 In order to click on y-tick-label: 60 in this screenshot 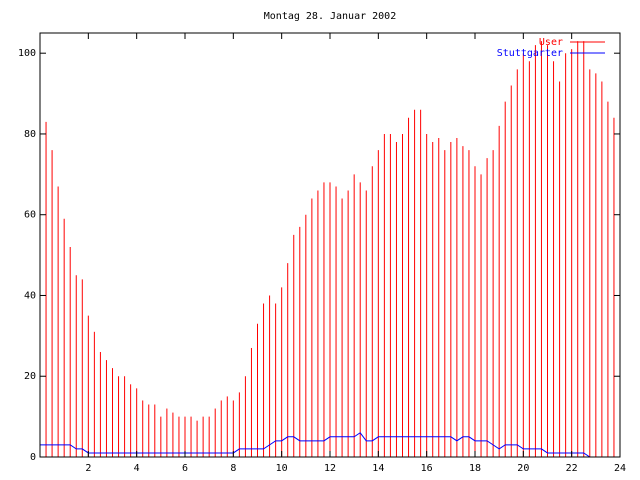, I will do `click(30, 215)`.